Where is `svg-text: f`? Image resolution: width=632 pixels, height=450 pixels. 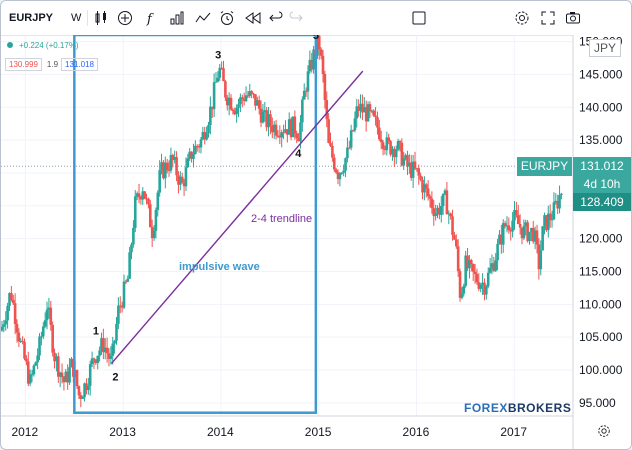 svg-text: f is located at coordinates (150, 19).